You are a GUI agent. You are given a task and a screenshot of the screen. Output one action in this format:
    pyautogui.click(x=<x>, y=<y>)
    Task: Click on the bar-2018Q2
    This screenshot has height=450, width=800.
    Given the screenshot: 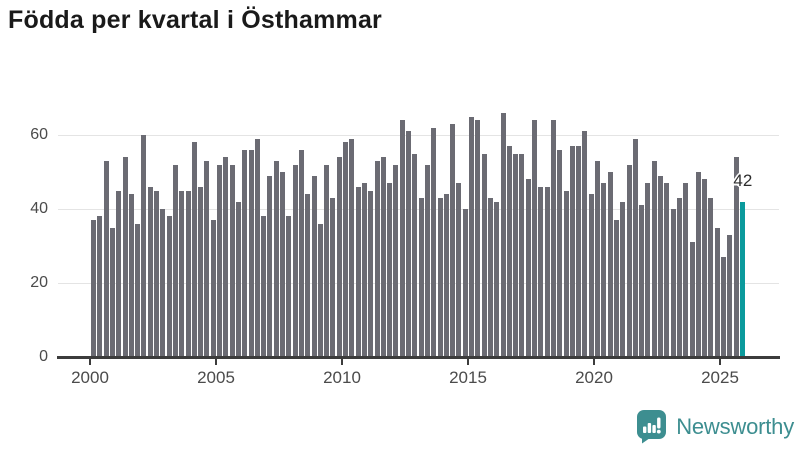 What is the action you would take?
    pyautogui.click(x=553, y=238)
    